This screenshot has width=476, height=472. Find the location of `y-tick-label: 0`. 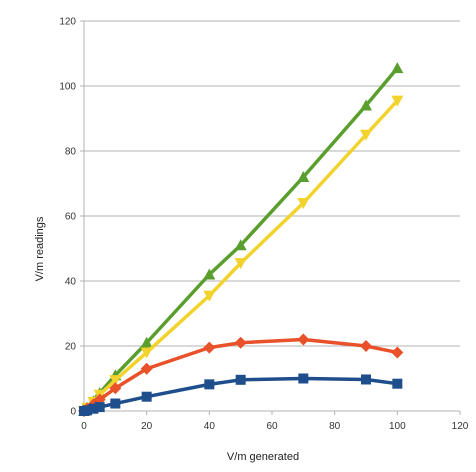

y-tick-label: 0 is located at coordinates (73, 412).